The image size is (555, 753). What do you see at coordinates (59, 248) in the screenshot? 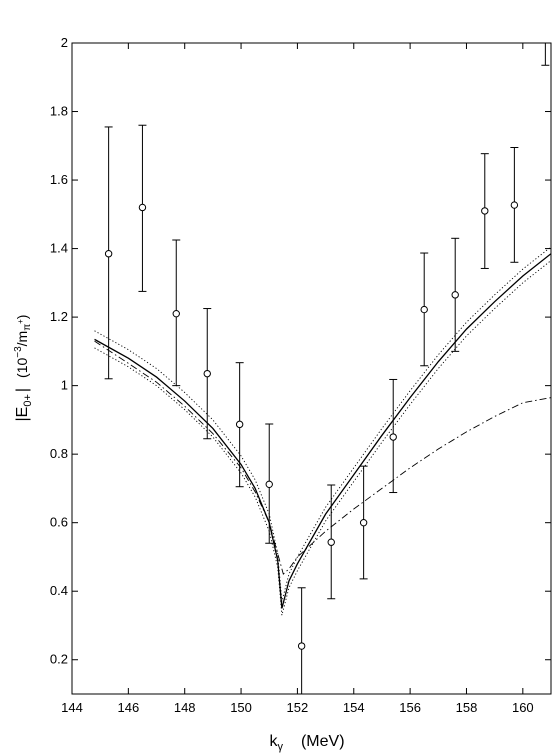
I see `y-tick-label: 1.4` at bounding box center [59, 248].